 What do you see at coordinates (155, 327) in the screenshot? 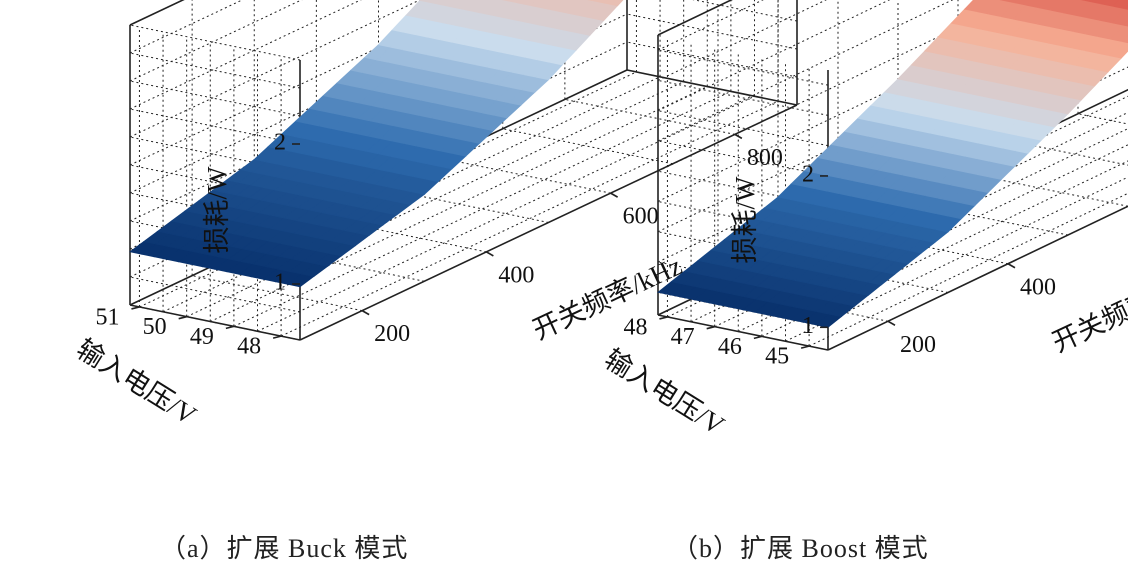
I see `y-tick-label: 50` at bounding box center [155, 327].